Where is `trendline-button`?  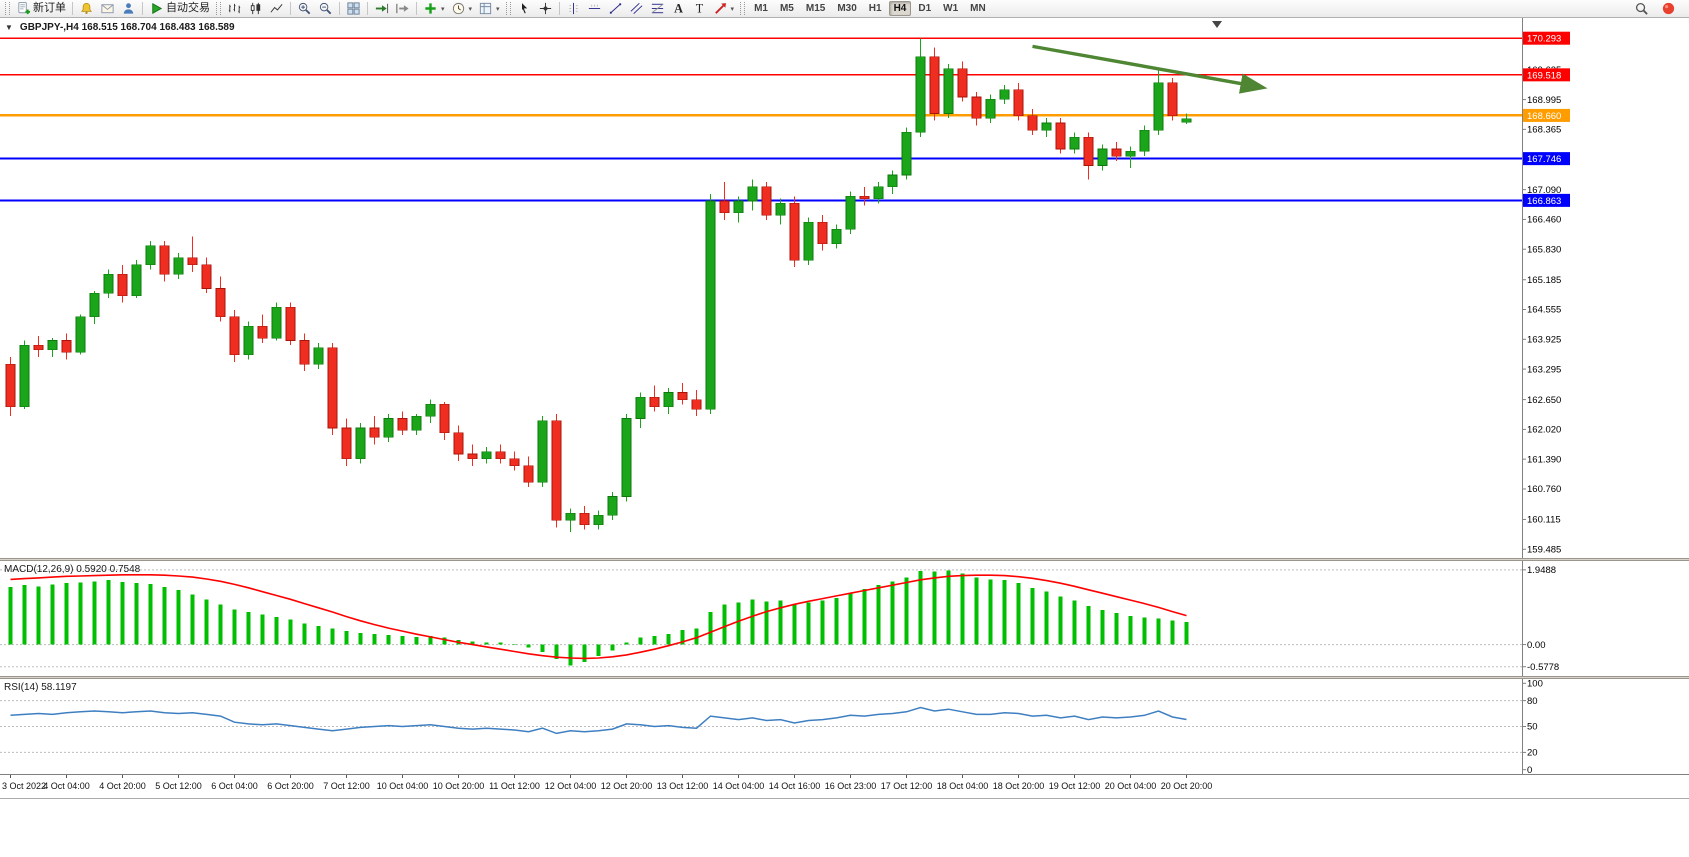 trendline-button is located at coordinates (615, 9).